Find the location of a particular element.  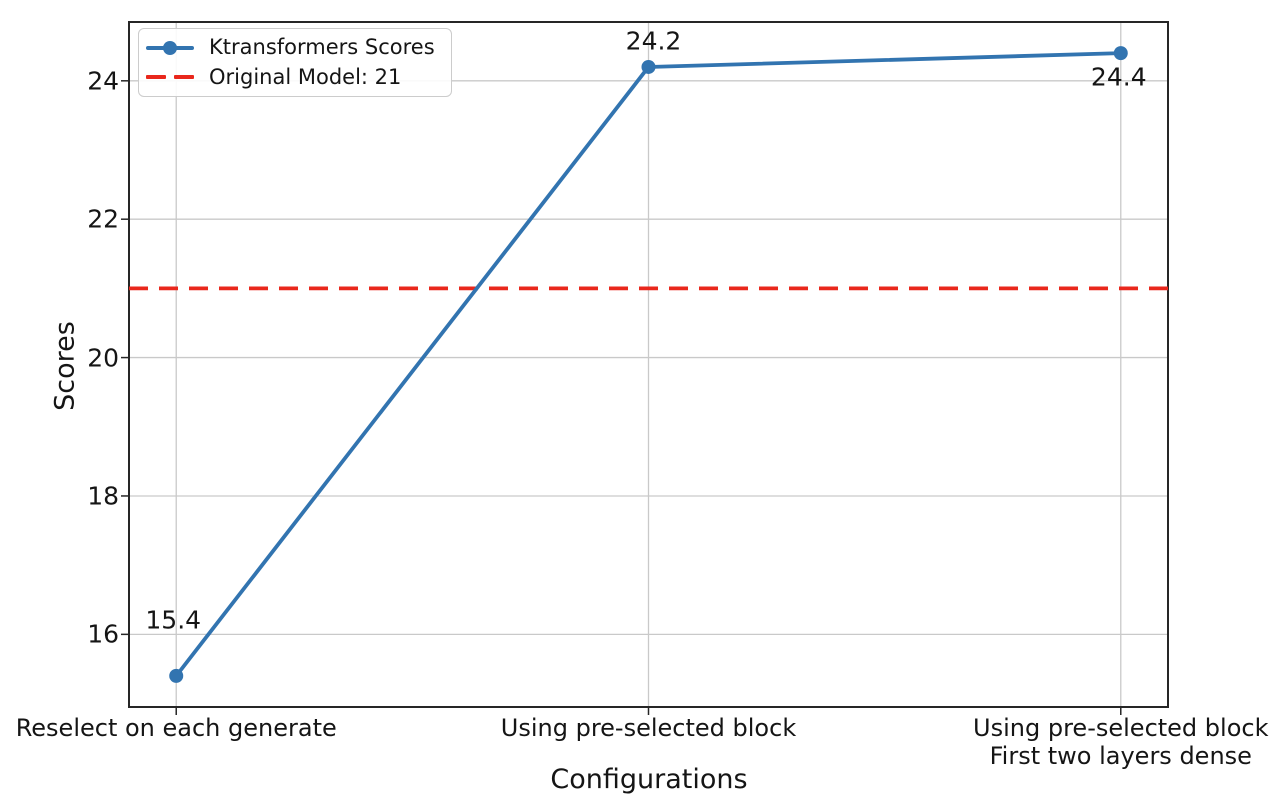

data-label: 15.4 is located at coordinates (173, 620).